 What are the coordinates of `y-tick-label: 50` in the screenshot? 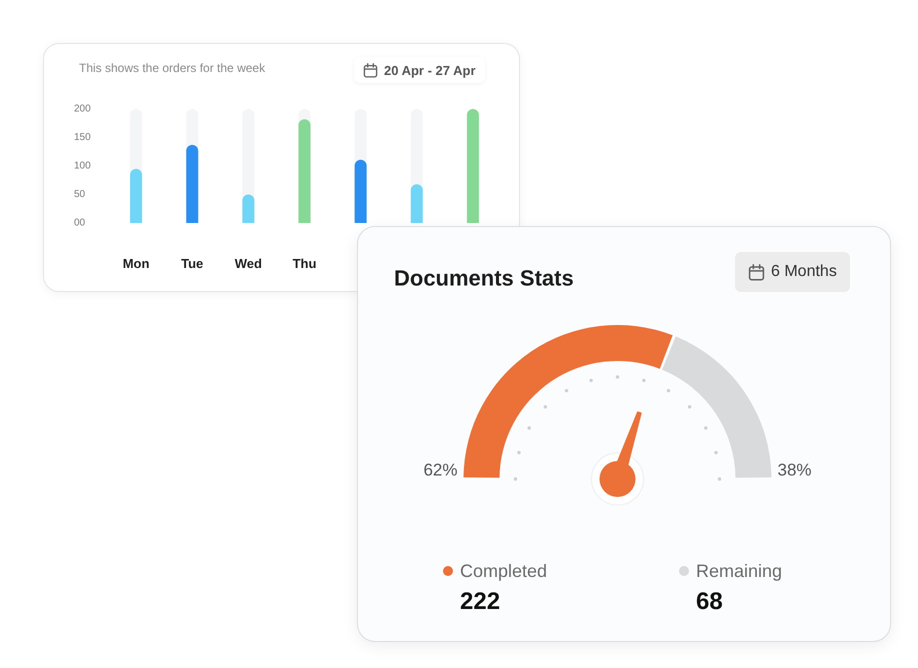 It's located at (80, 194).